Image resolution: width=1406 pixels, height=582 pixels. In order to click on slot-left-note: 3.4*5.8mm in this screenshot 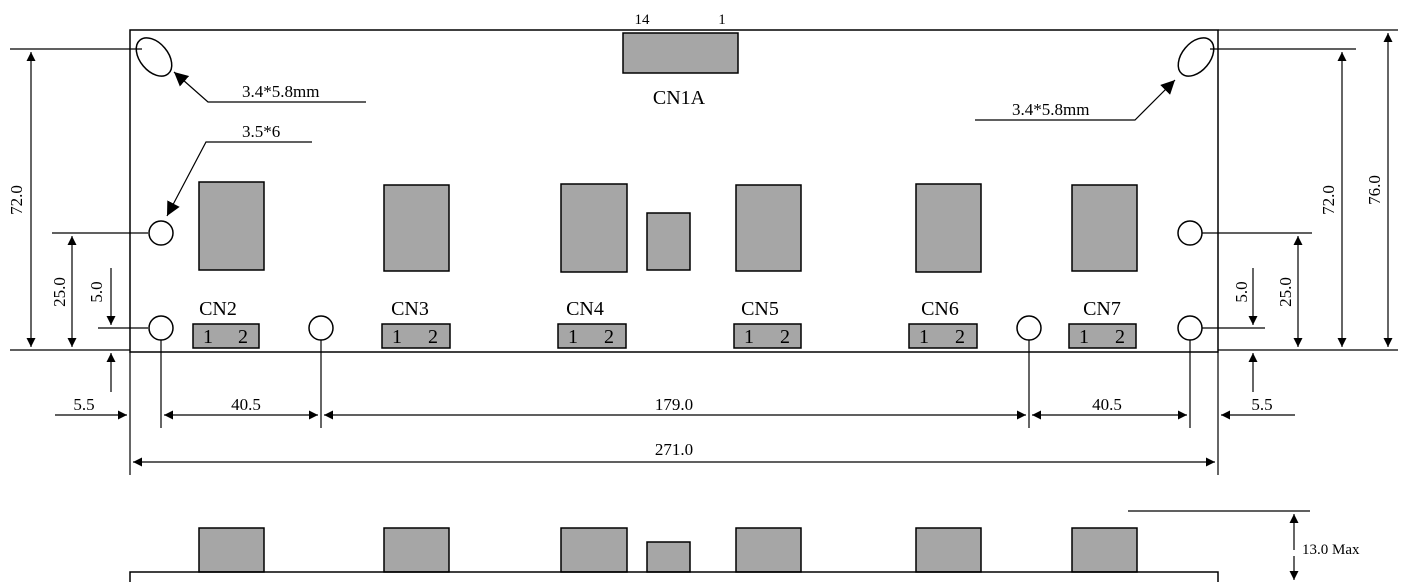, I will do `click(280, 91)`.